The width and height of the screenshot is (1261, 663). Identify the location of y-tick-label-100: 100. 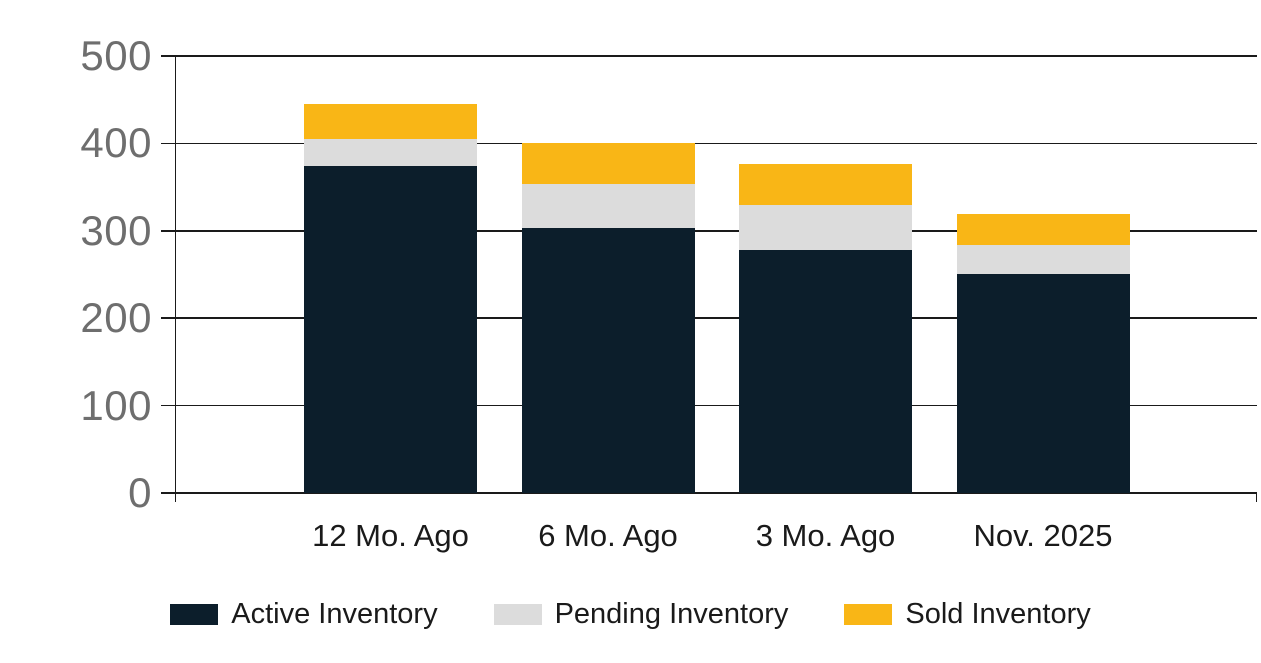
(116, 405).